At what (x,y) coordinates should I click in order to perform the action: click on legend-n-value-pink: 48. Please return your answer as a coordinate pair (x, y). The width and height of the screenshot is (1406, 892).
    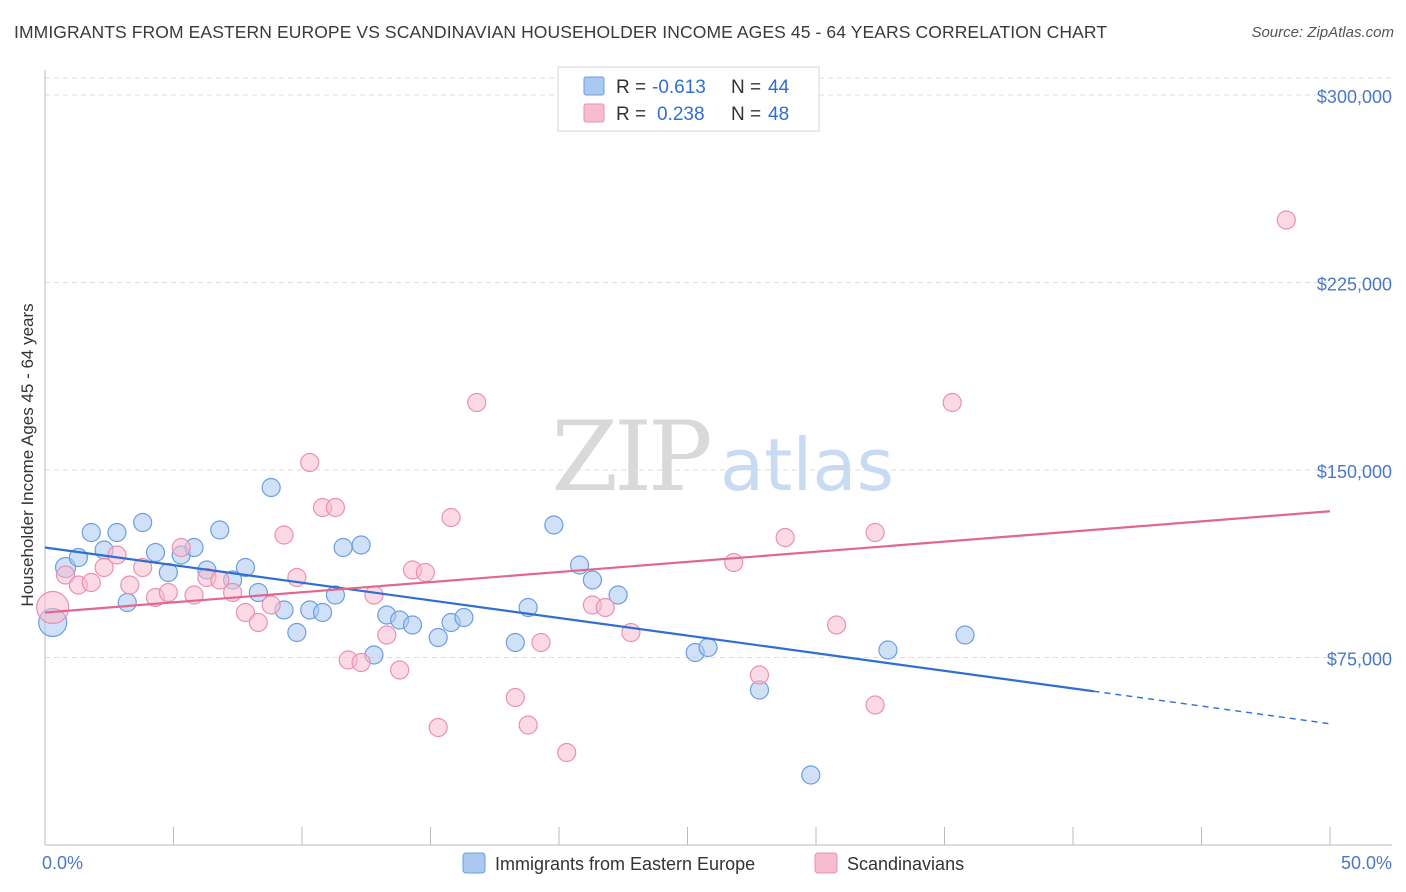
    Looking at the image, I should click on (778, 114).